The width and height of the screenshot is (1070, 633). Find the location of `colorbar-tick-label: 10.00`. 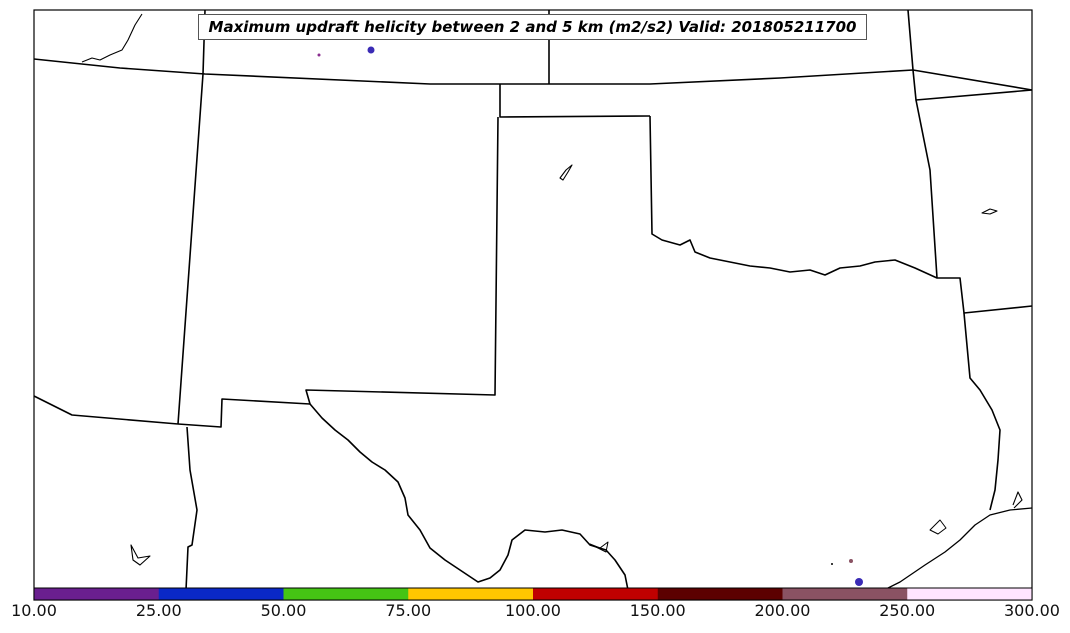

colorbar-tick-label: 10.00 is located at coordinates (34, 610).